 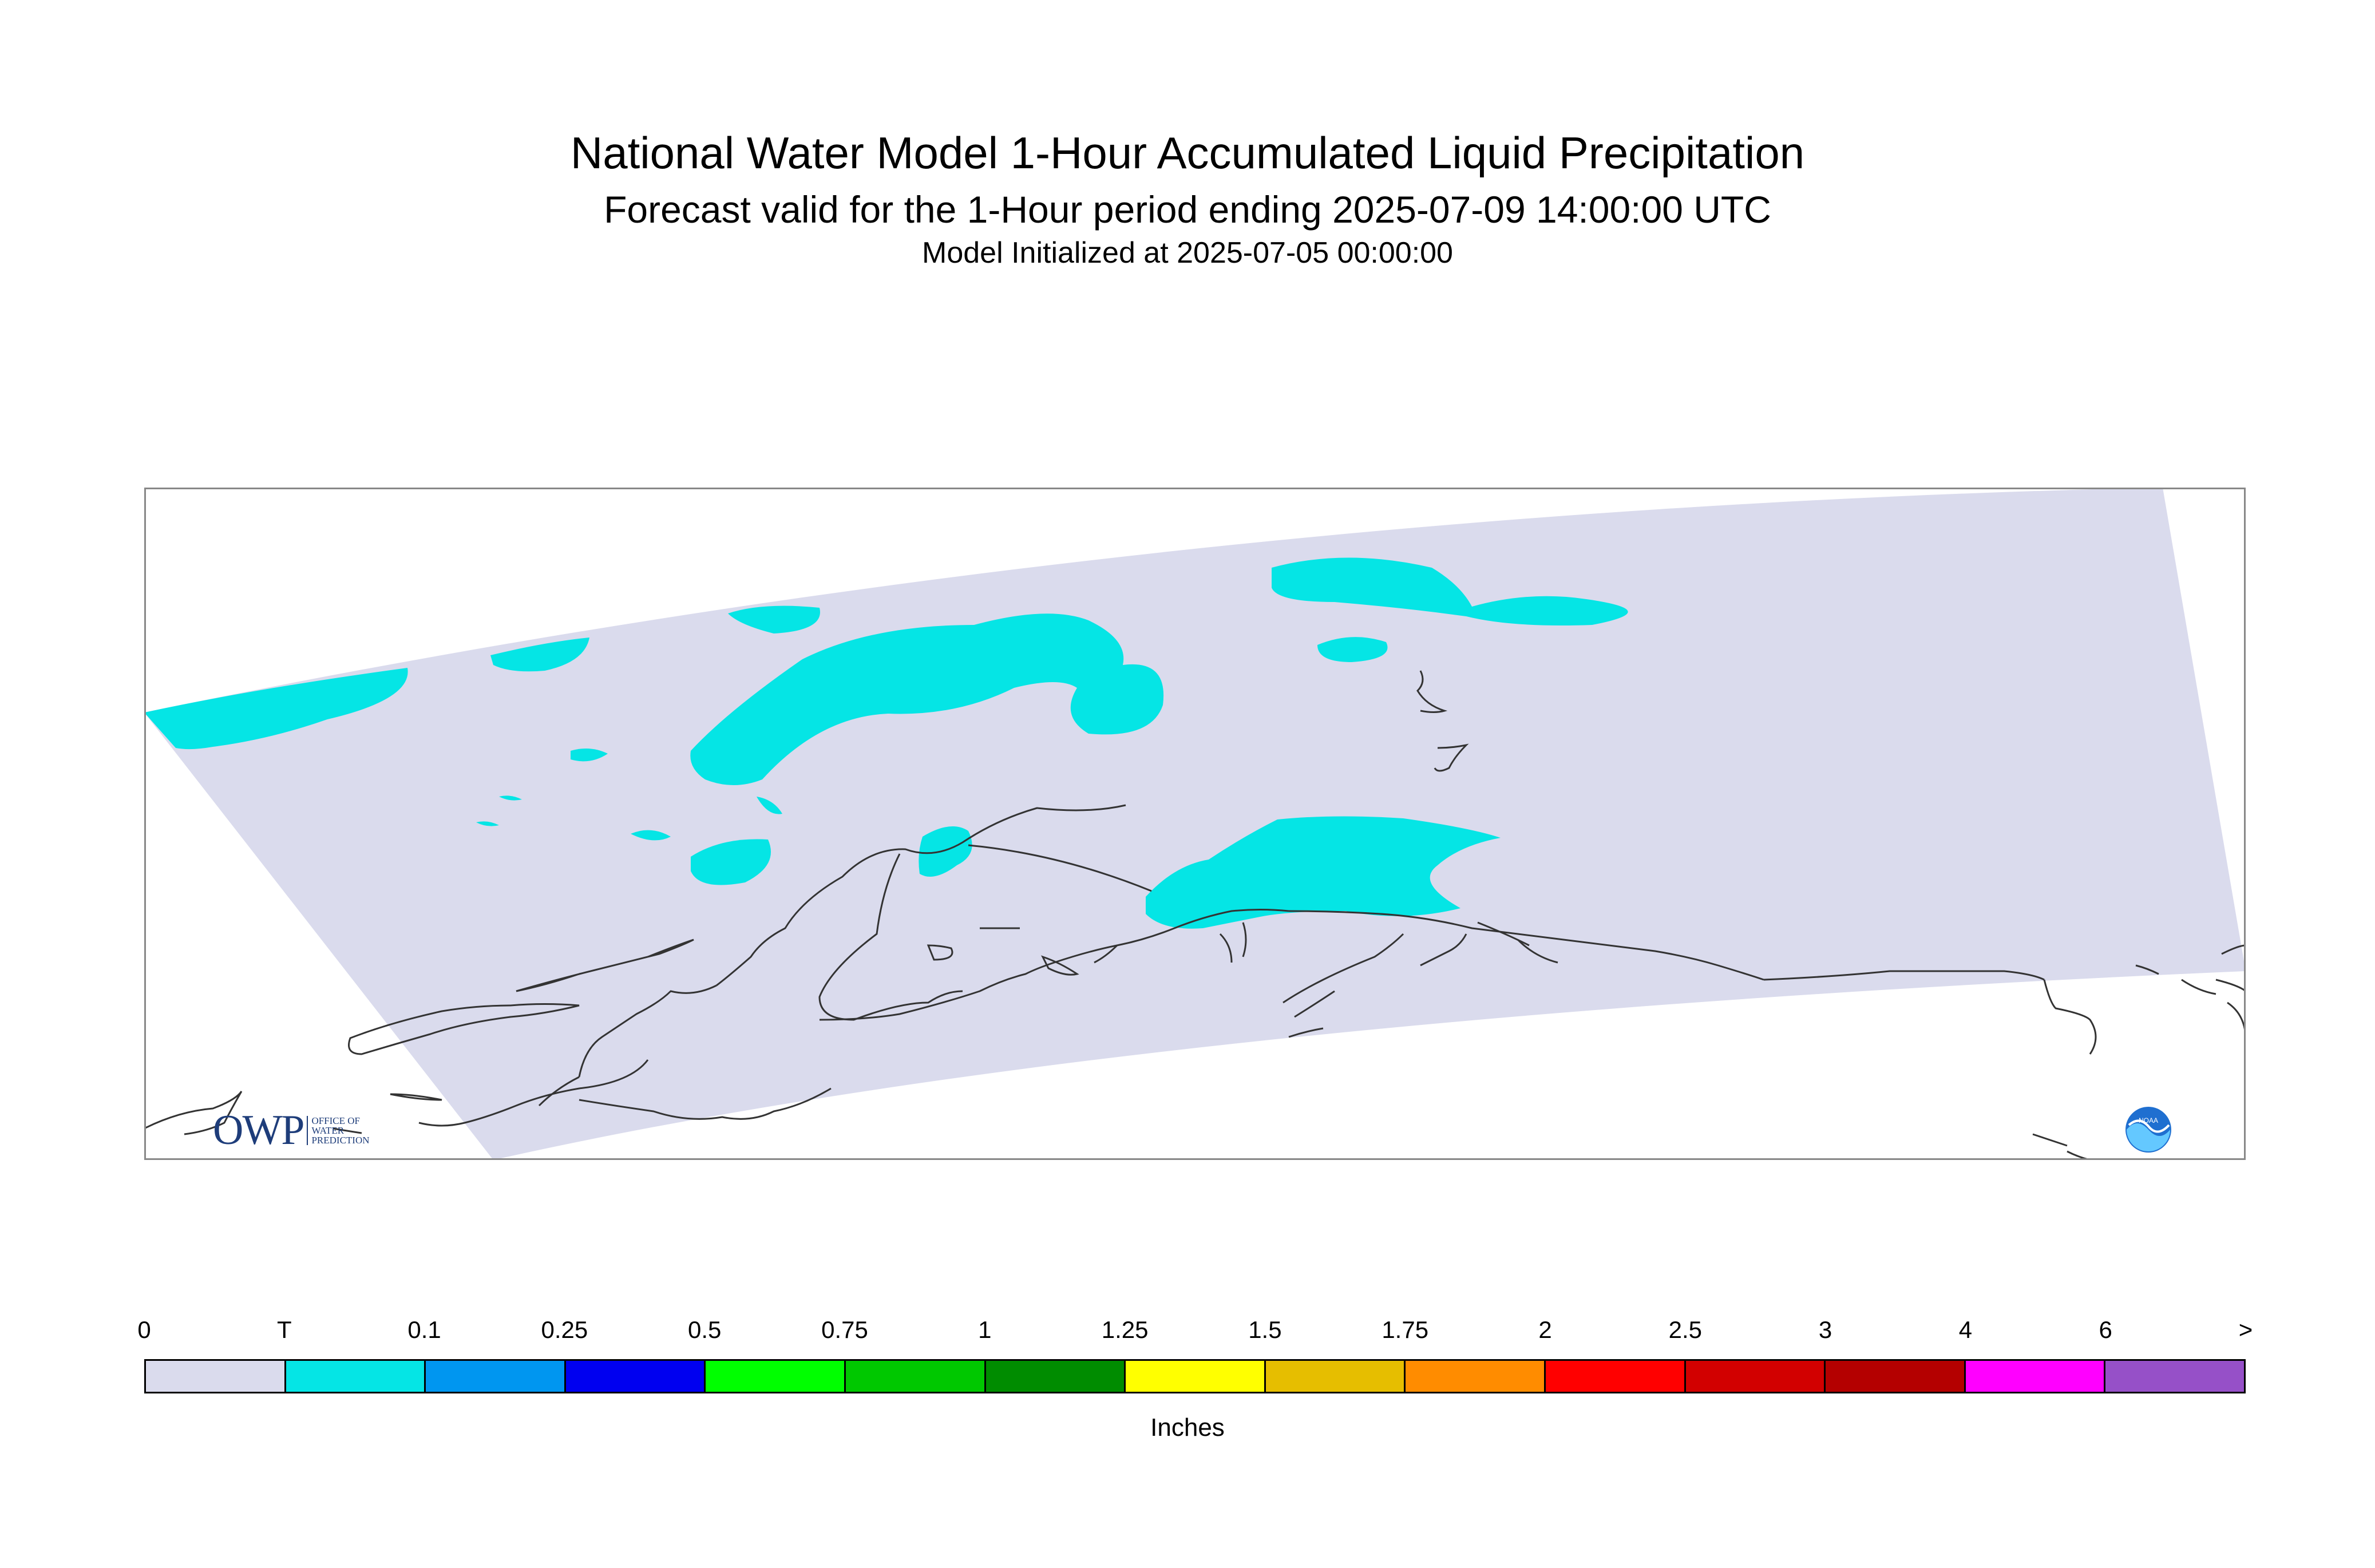 What do you see at coordinates (144, 1329) in the screenshot?
I see `legend-tick-label: 0` at bounding box center [144, 1329].